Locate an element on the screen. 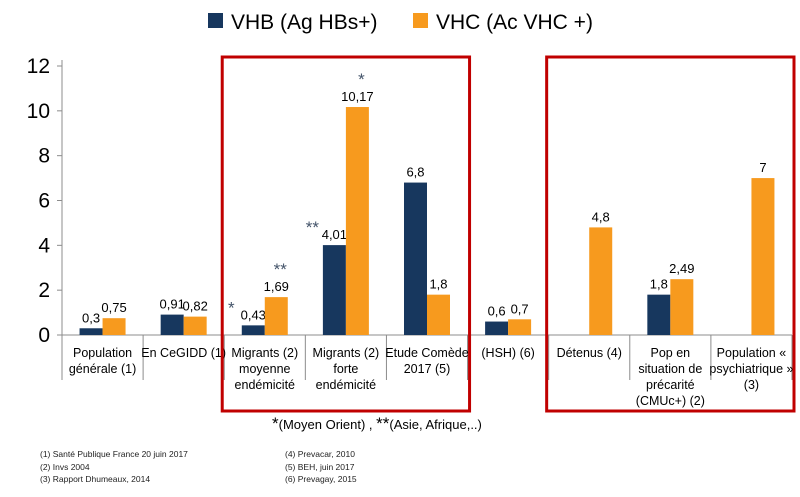  category-label: En CeGIDD (1) is located at coordinates (183, 353).